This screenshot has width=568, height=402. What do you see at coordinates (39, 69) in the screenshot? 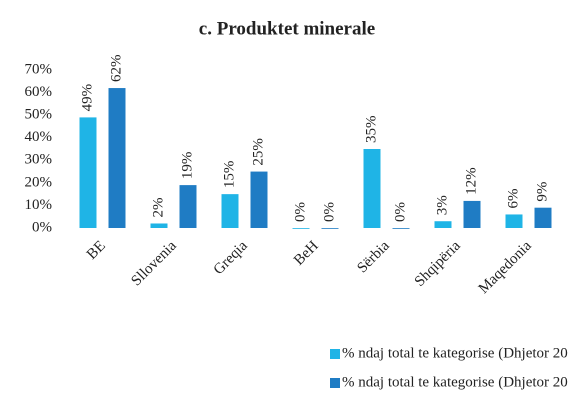
I see `y-tick-label: 70%` at bounding box center [39, 69].